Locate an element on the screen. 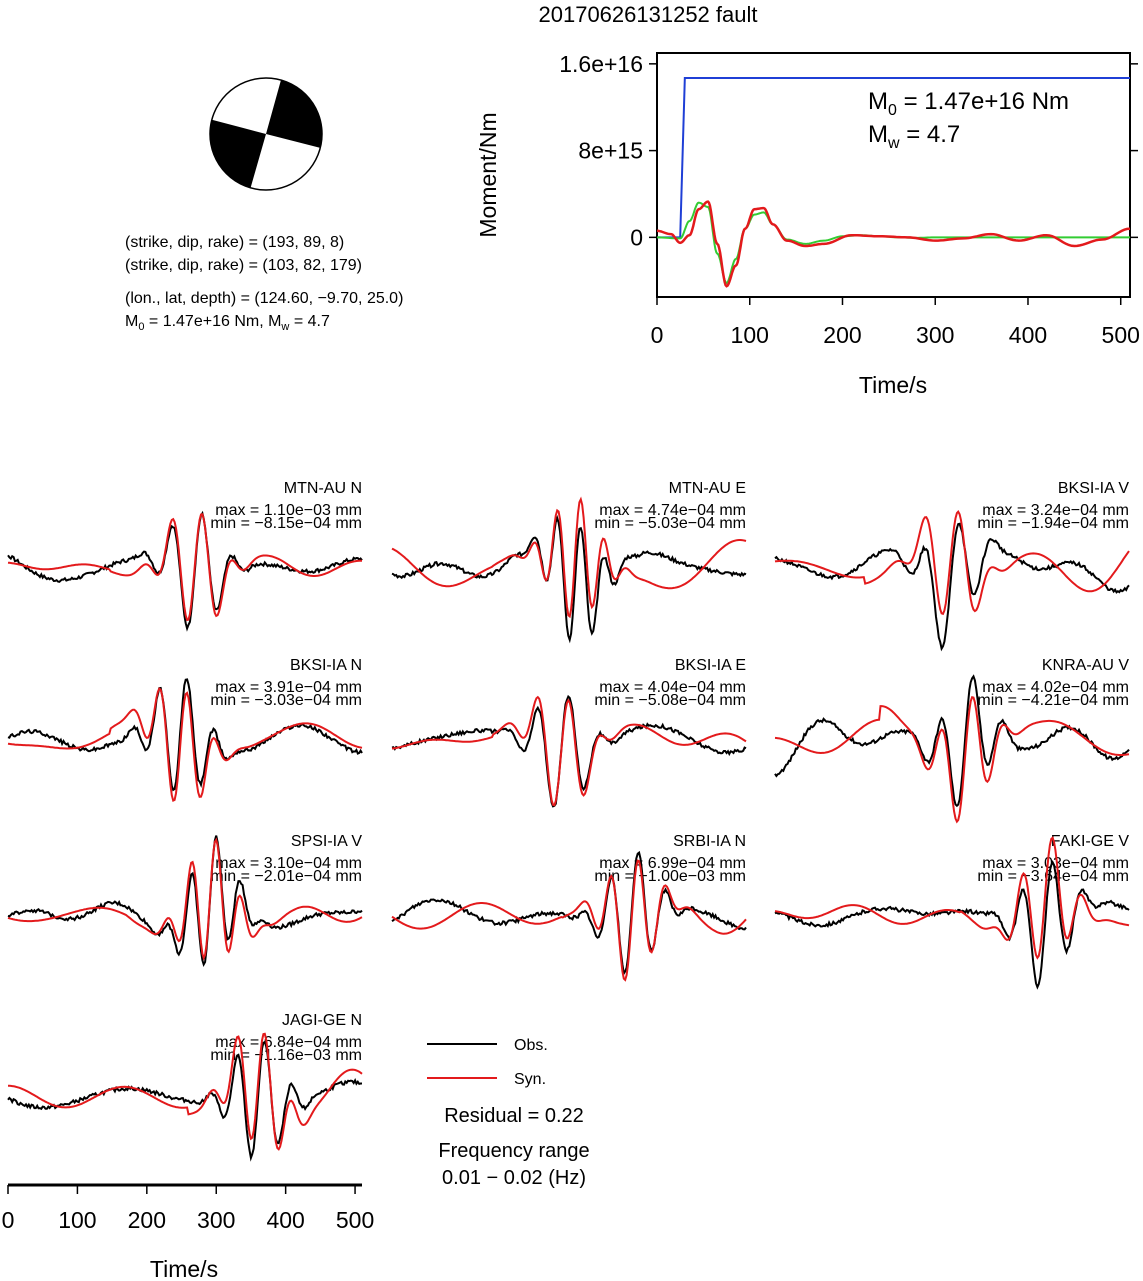  waveform-x-tick-label: 400 is located at coordinates (285, 1220).